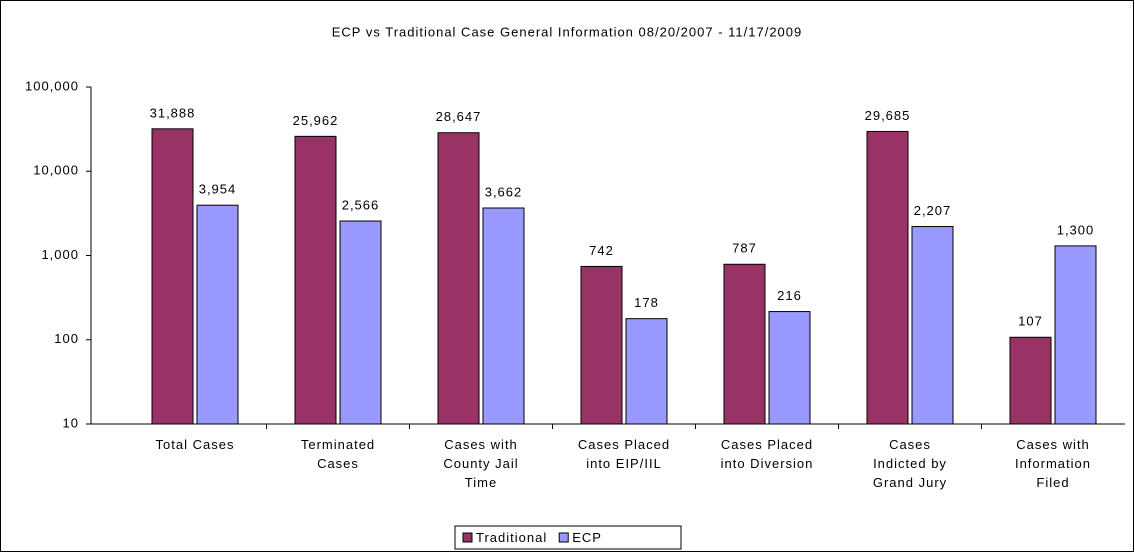 This screenshot has width=1135, height=552. What do you see at coordinates (56, 170) in the screenshot?
I see `y-tick-label: 10,000` at bounding box center [56, 170].